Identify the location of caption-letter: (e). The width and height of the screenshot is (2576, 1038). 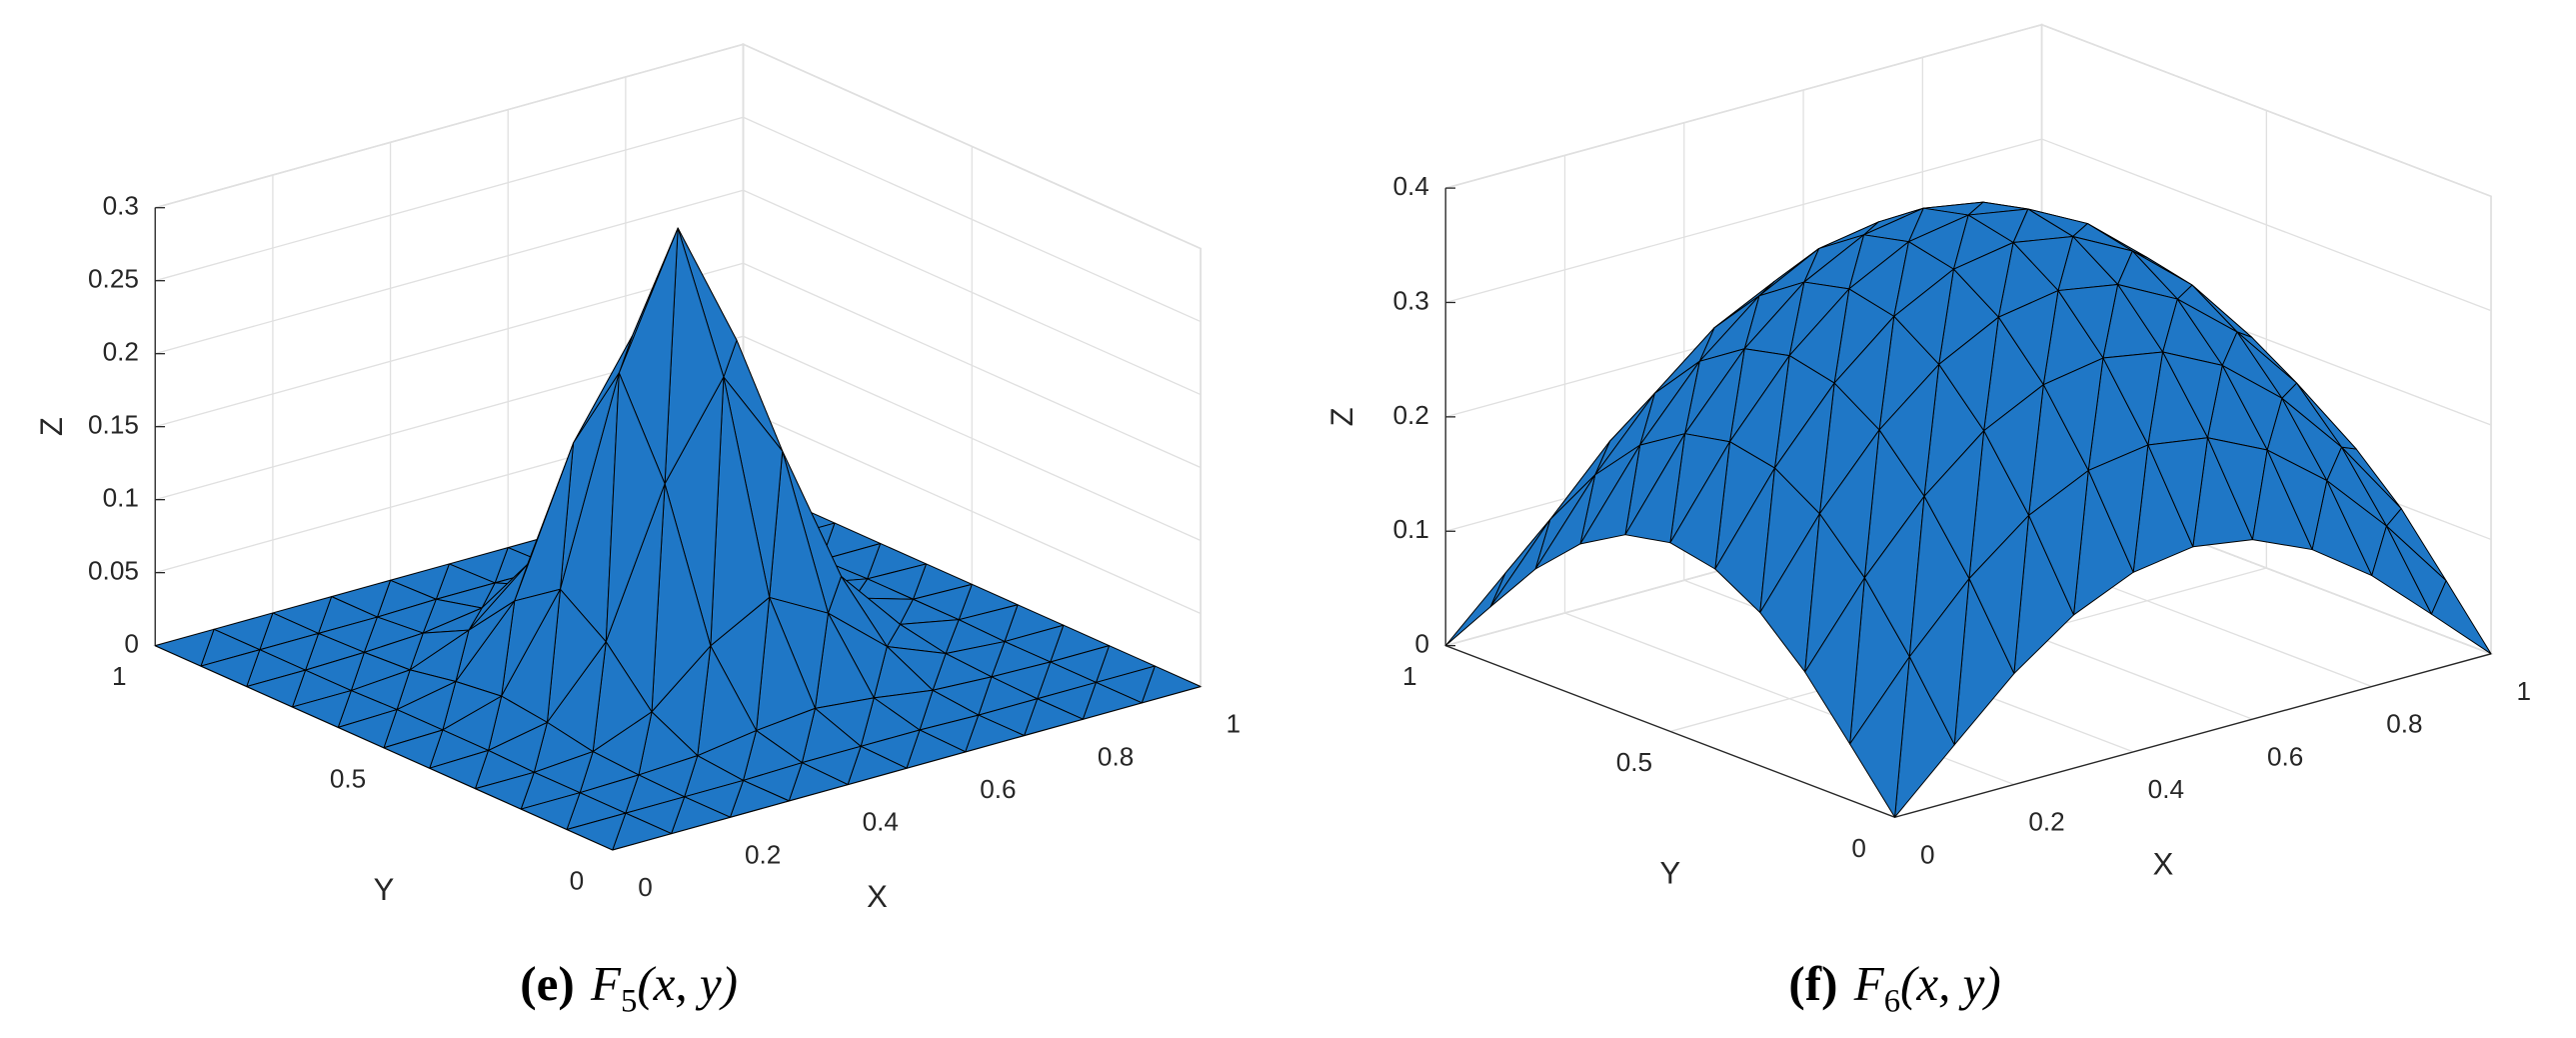
(547, 983).